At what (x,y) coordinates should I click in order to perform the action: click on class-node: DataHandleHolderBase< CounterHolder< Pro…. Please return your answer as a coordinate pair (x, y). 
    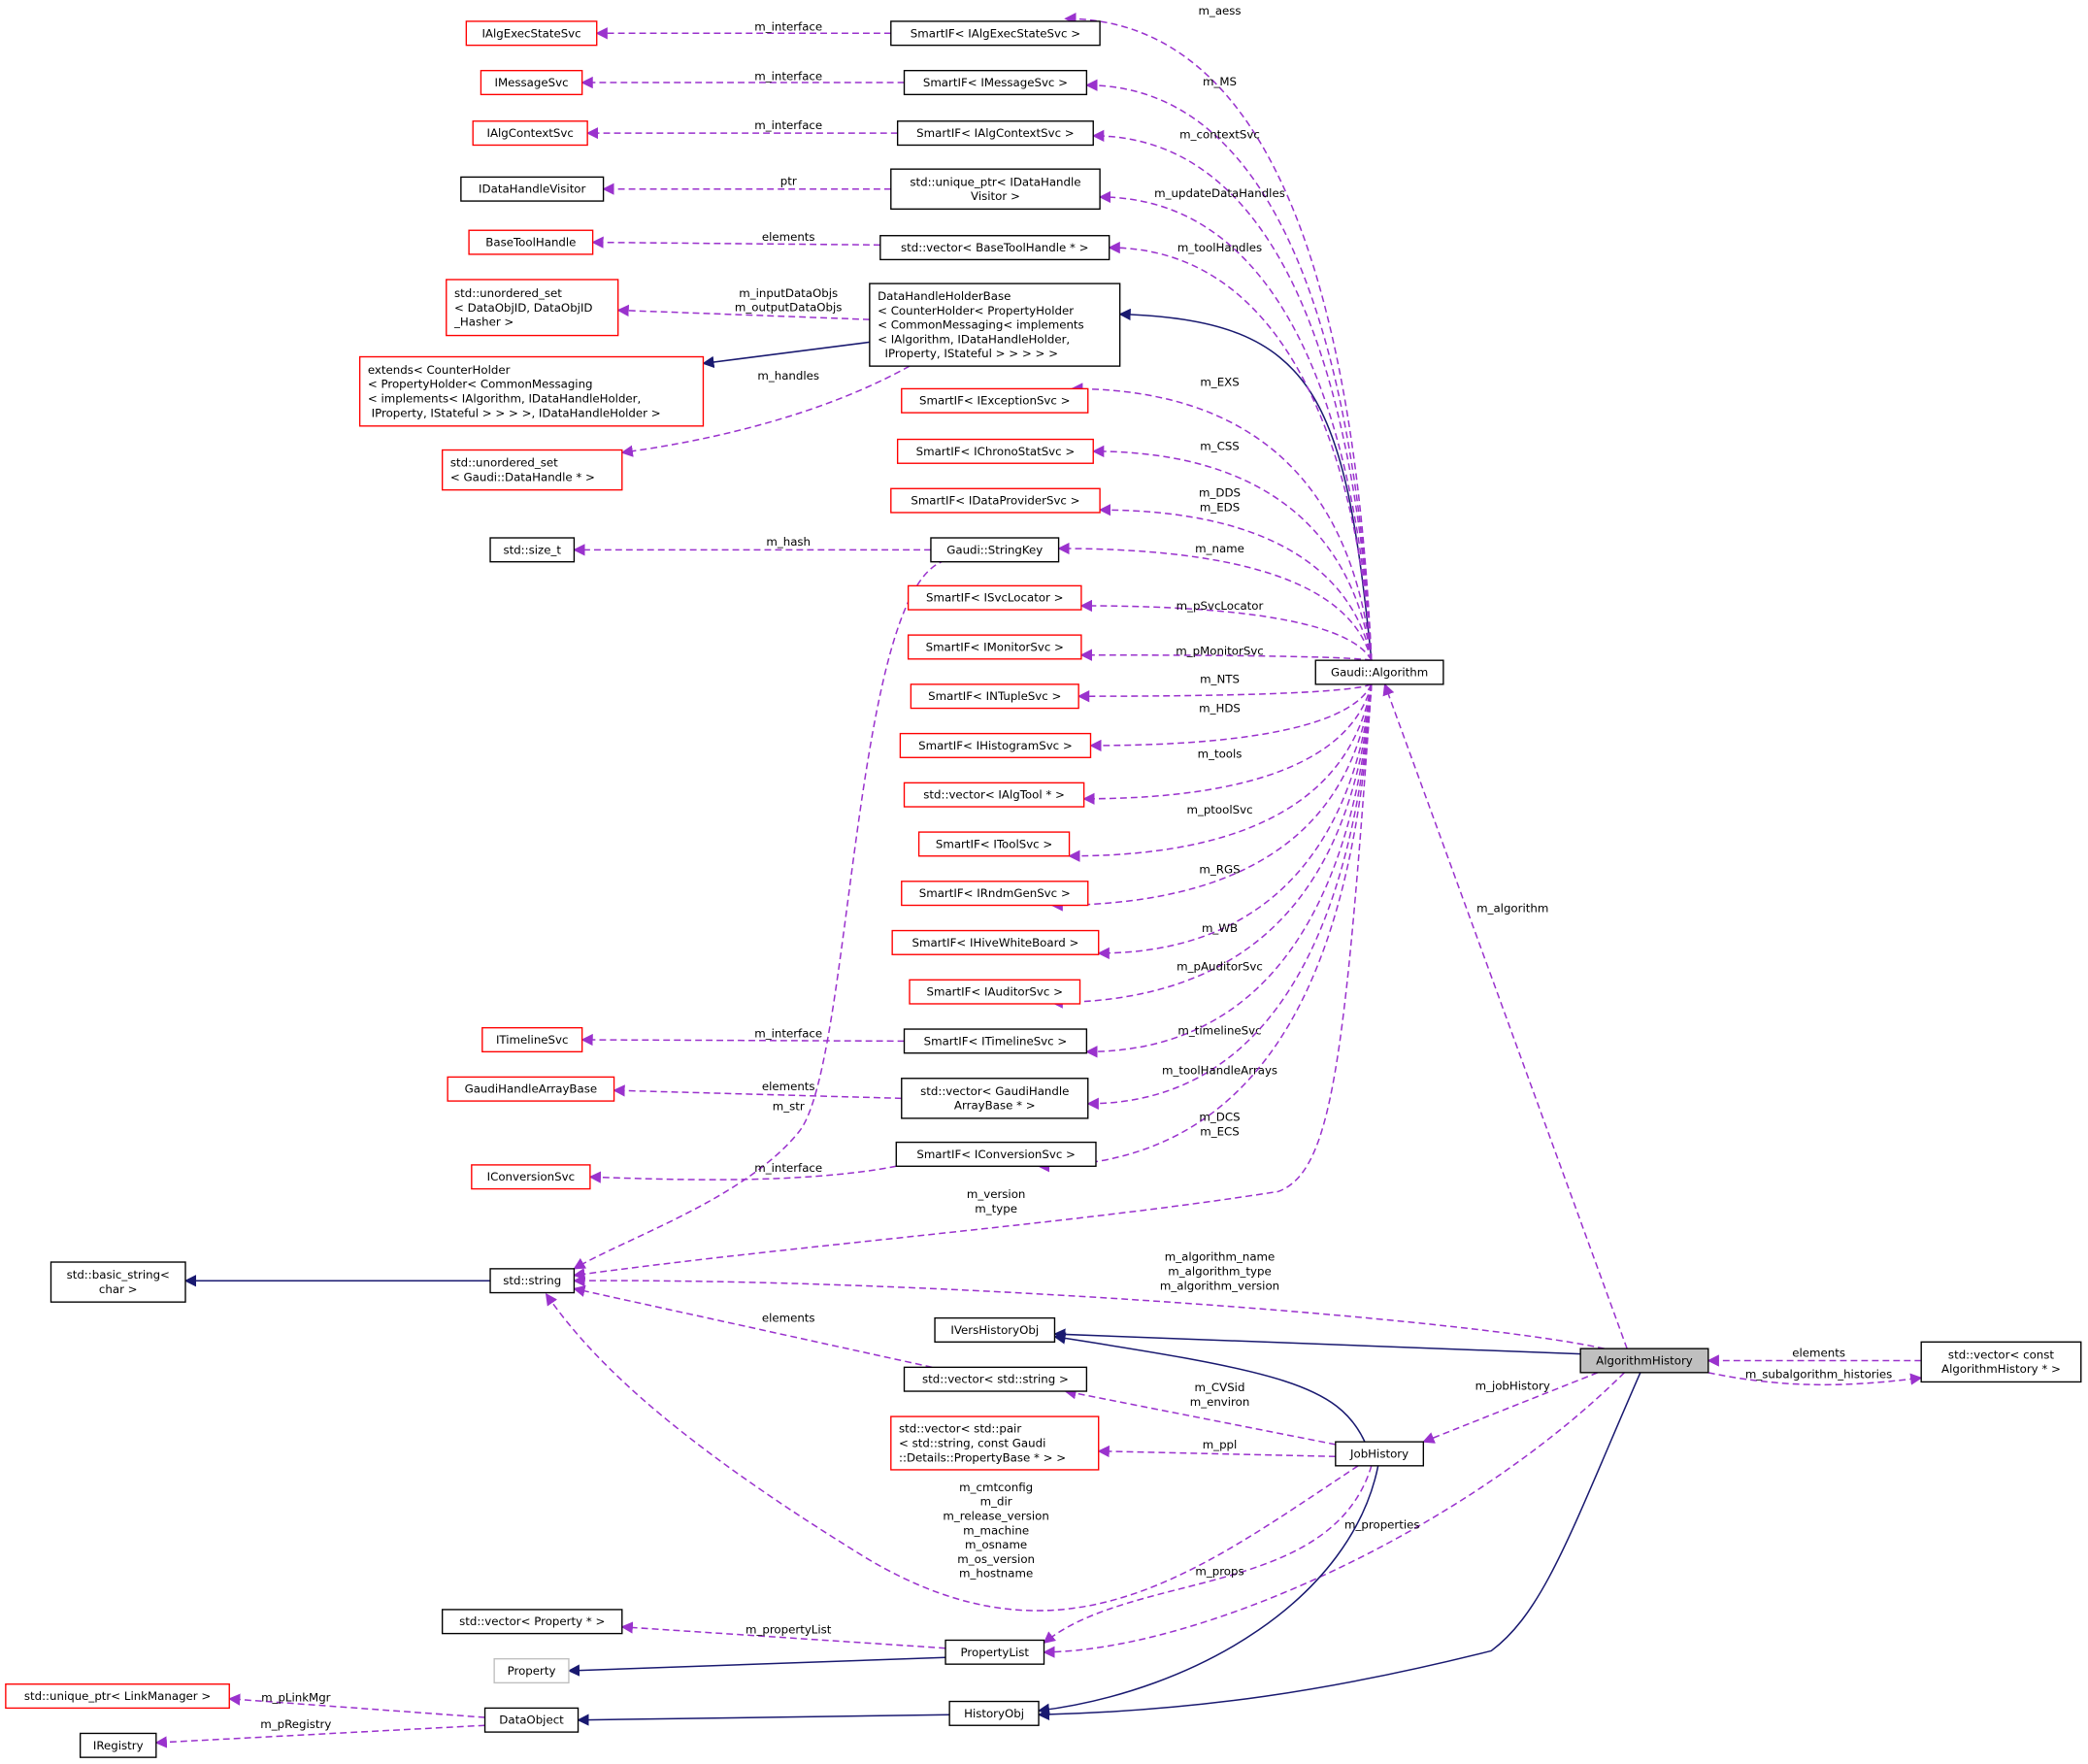
    Looking at the image, I should click on (995, 325).